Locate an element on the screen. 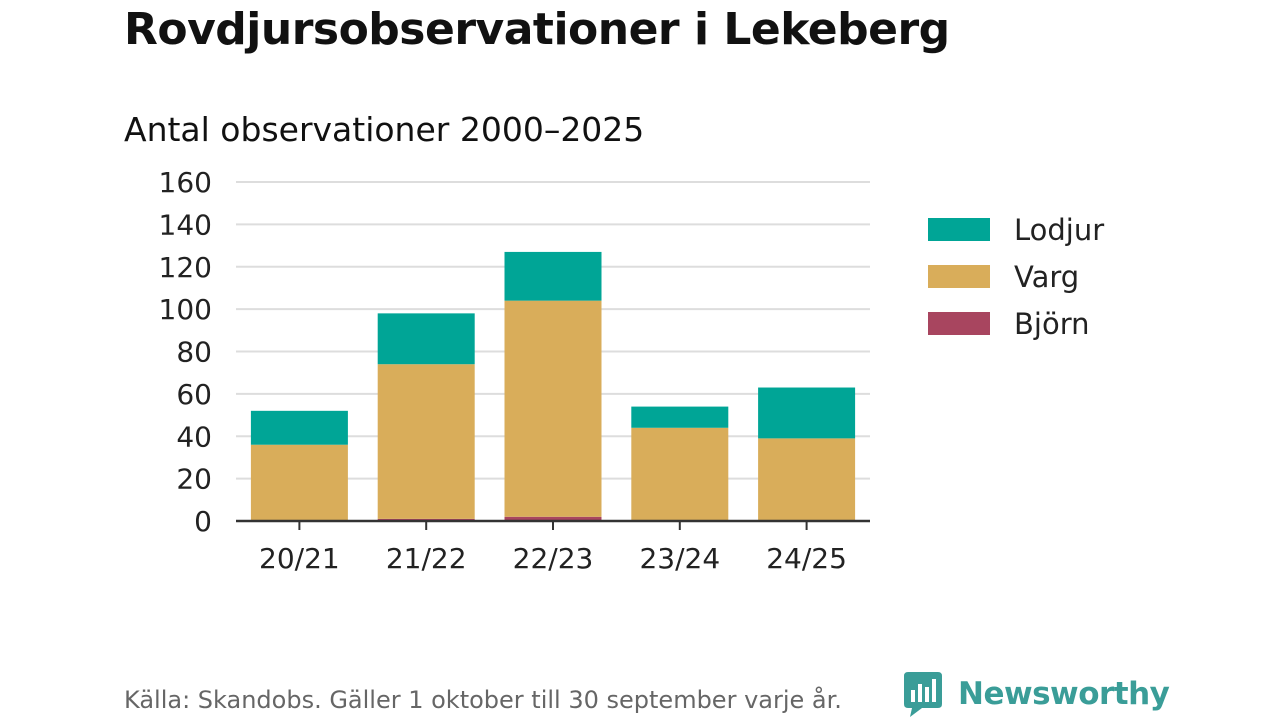 The image size is (1280, 720). newsworthy-logo-icon is located at coordinates (923, 694).